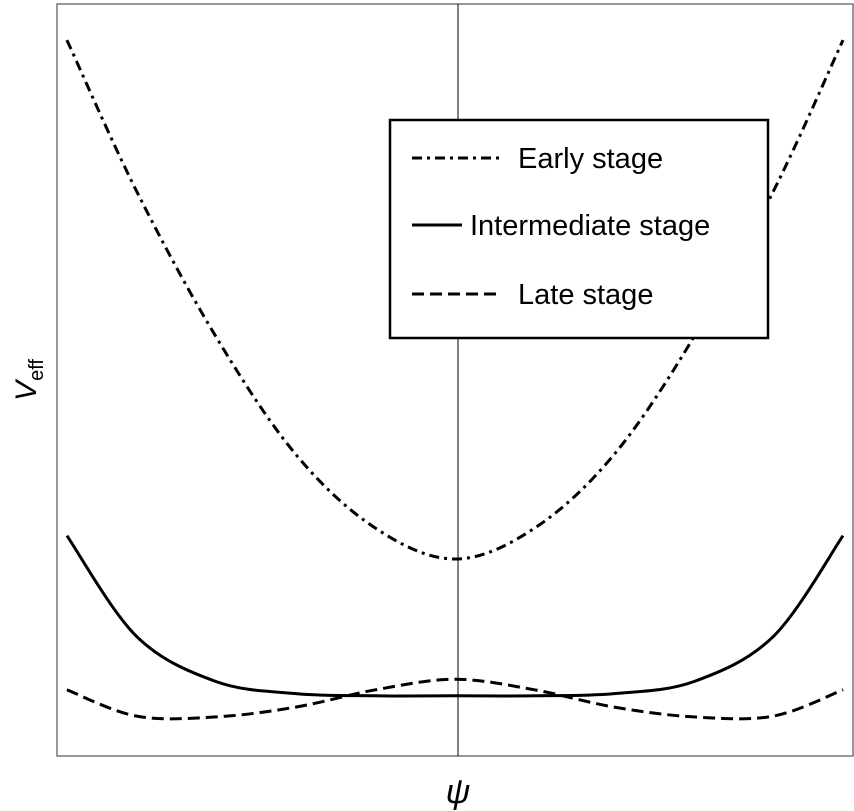  I want to click on legend-box, so click(579, 229).